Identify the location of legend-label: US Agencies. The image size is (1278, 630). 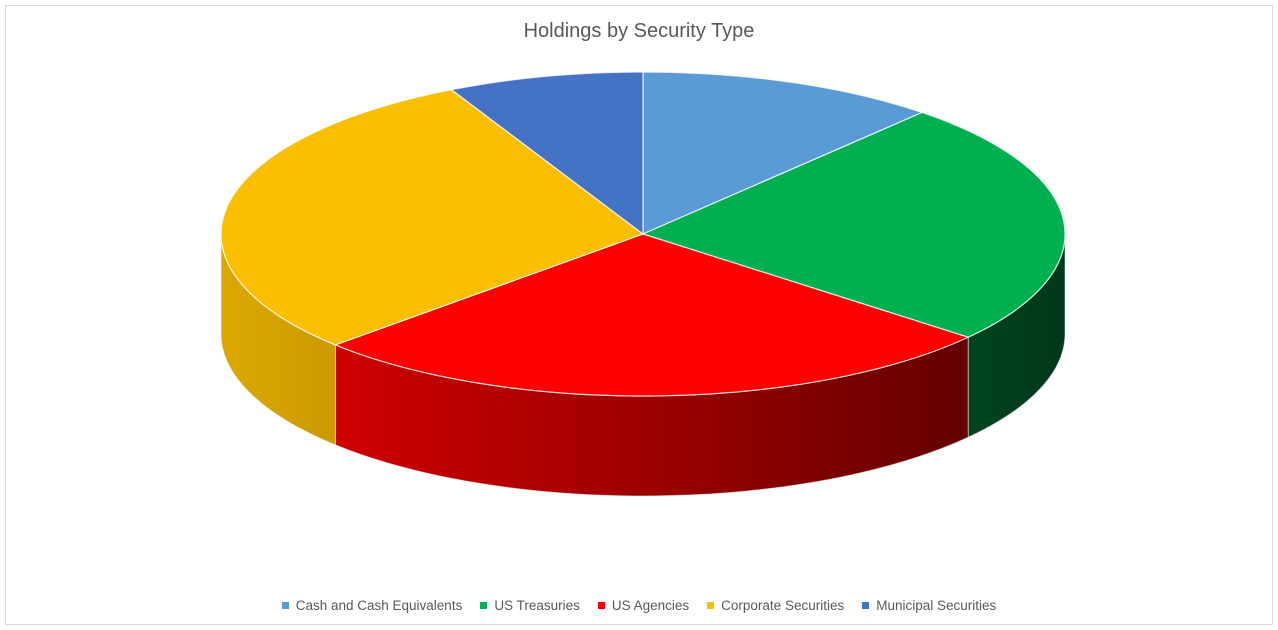
(650, 605).